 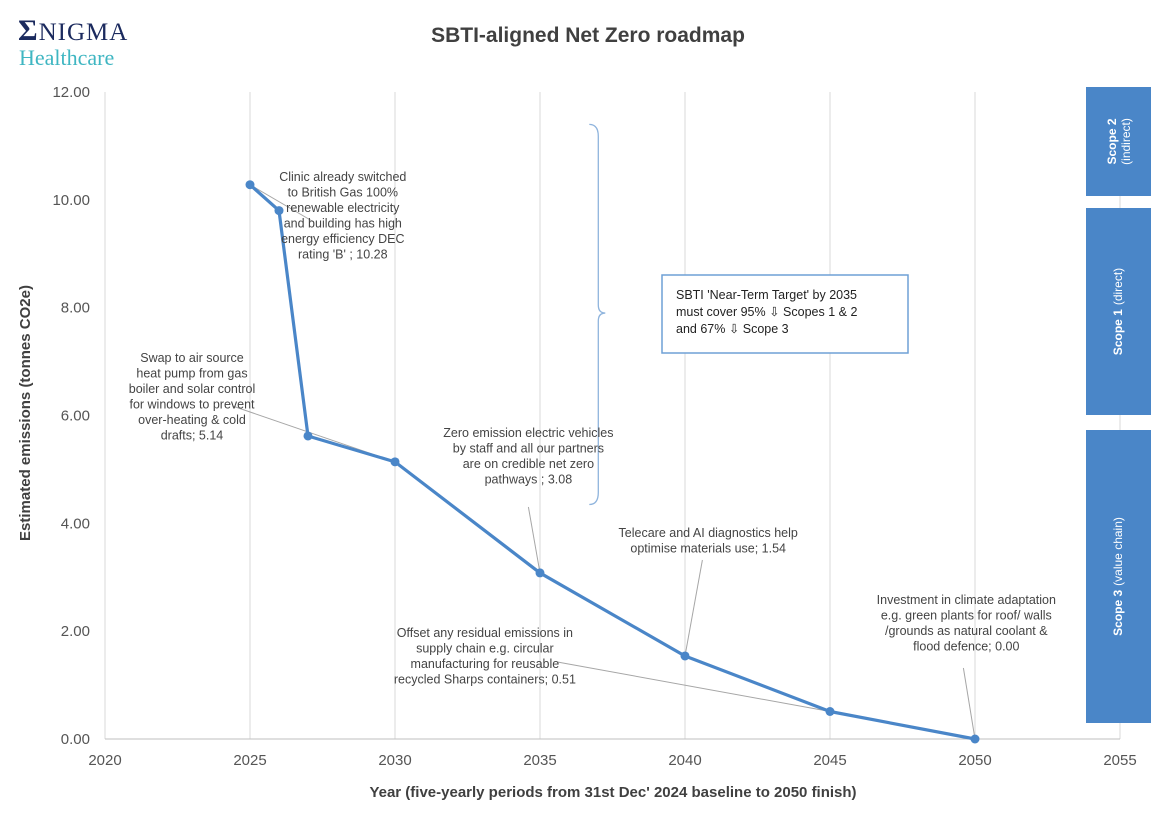 What do you see at coordinates (395, 462) in the screenshot?
I see `data-point-2030` at bounding box center [395, 462].